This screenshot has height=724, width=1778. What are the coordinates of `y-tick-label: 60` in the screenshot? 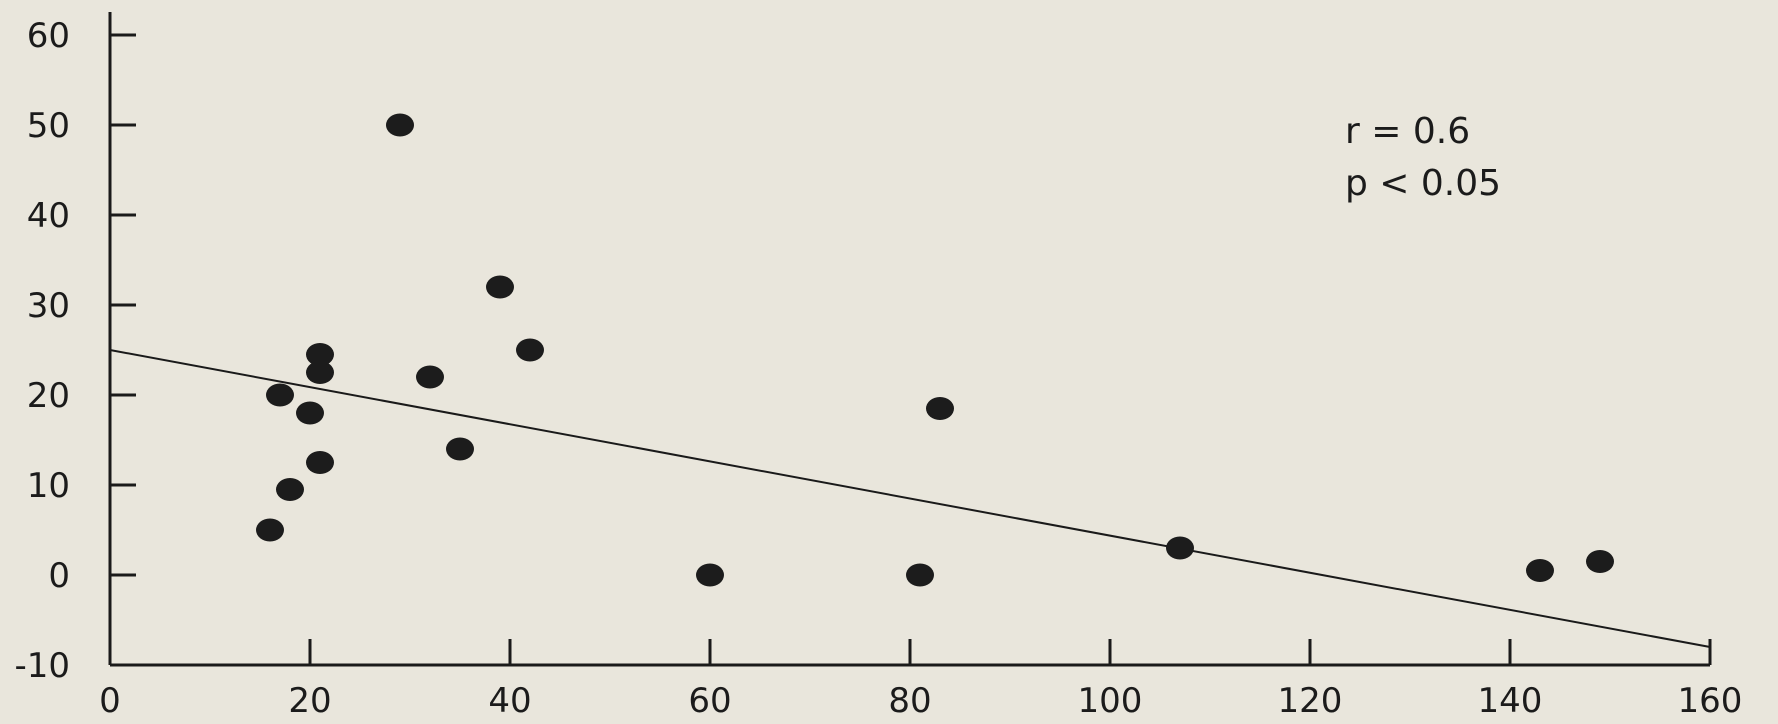 It's located at (48, 36).